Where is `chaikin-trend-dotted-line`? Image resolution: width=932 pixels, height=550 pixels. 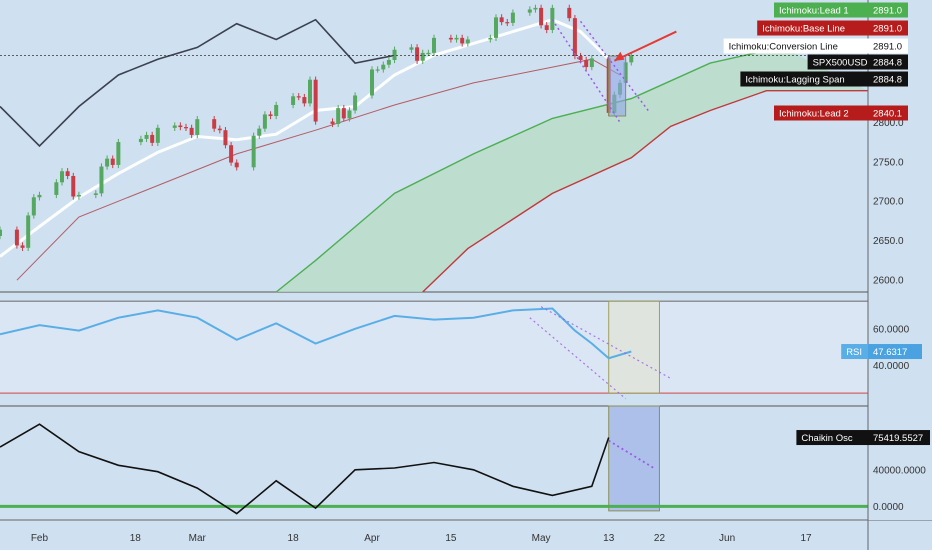
chaikin-trend-dotted-line is located at coordinates (631, 454).